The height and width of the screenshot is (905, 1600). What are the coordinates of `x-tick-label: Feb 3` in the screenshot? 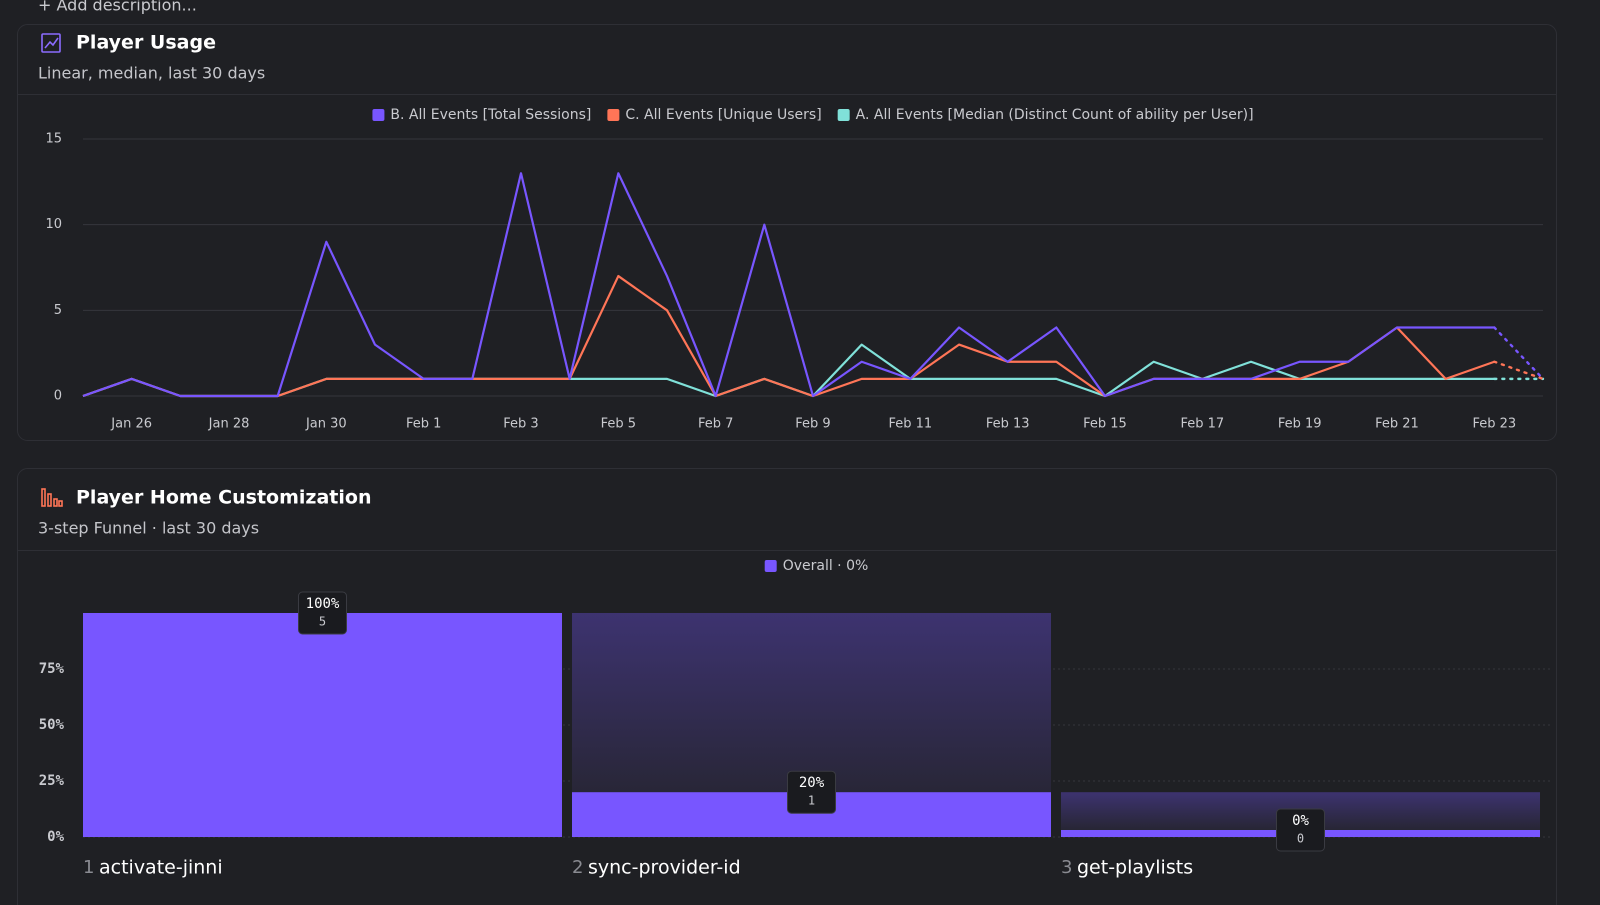 It's located at (520, 424).